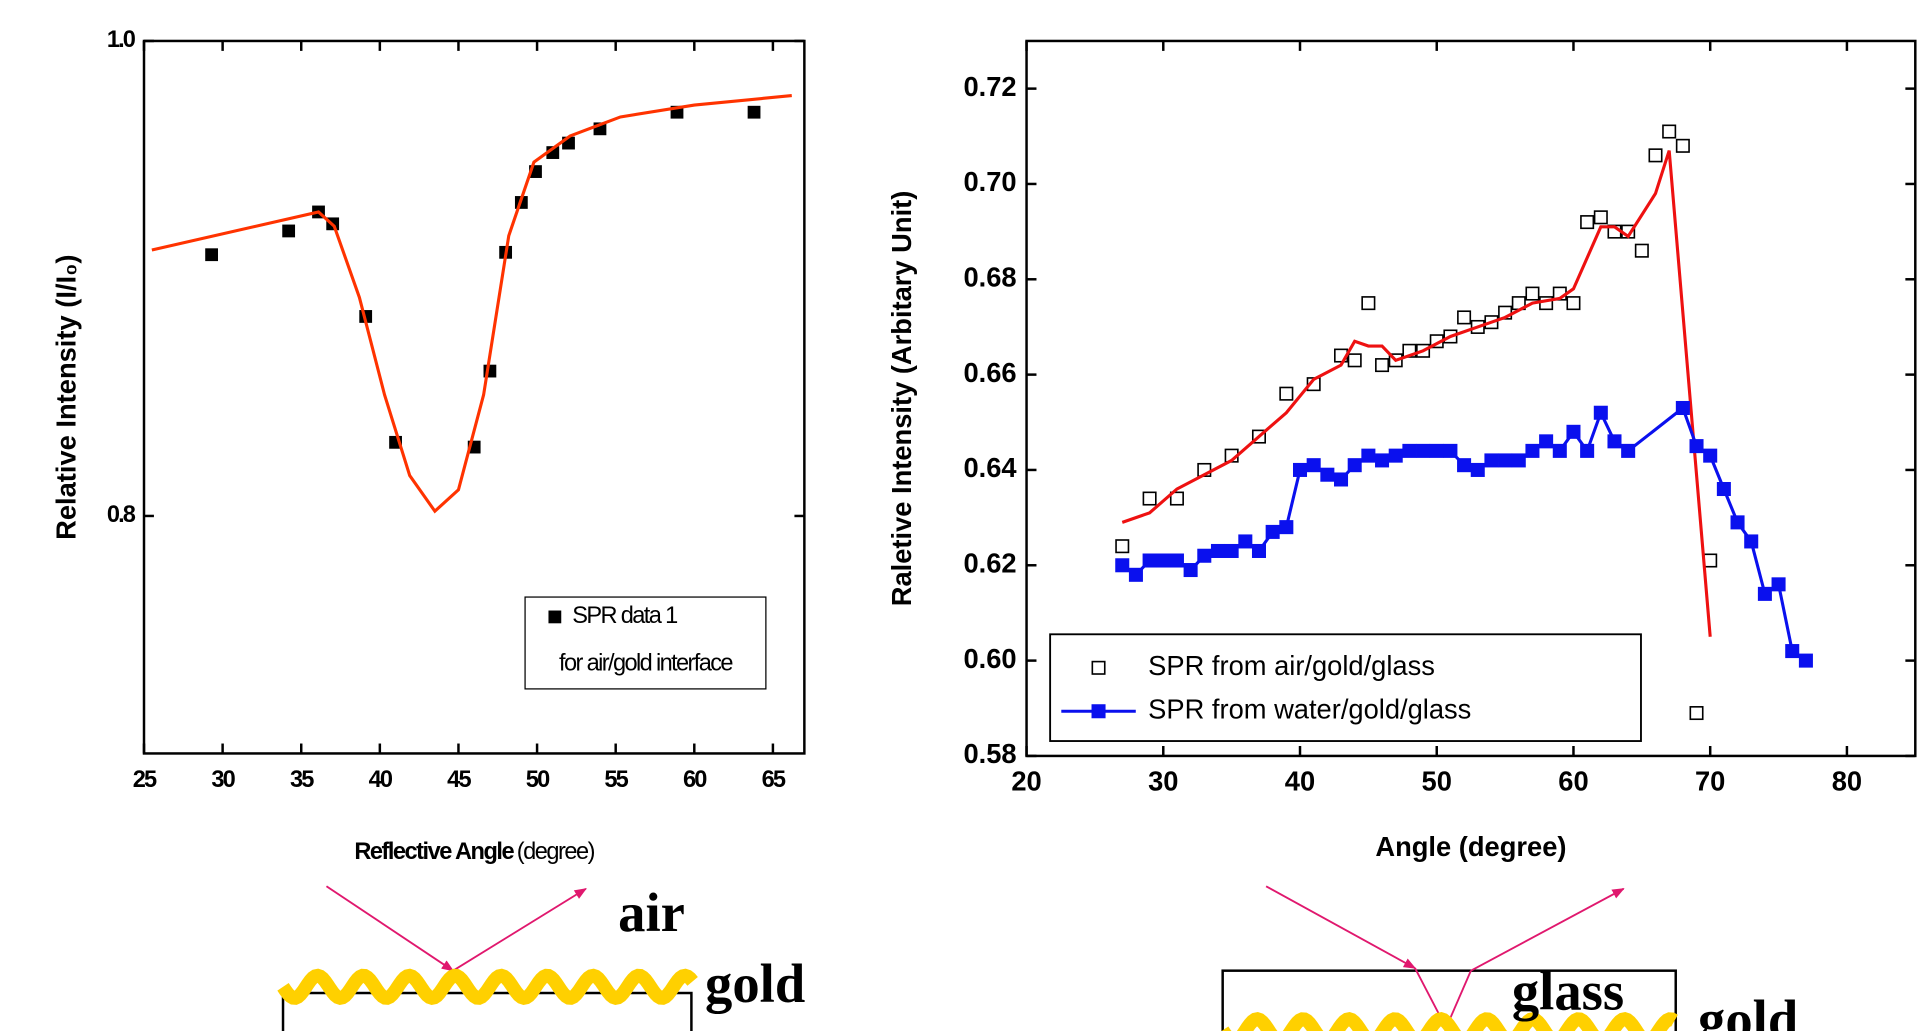 The height and width of the screenshot is (1031, 1924). What do you see at coordinates (459, 779) in the screenshot?
I see `x-tick-label: 45` at bounding box center [459, 779].